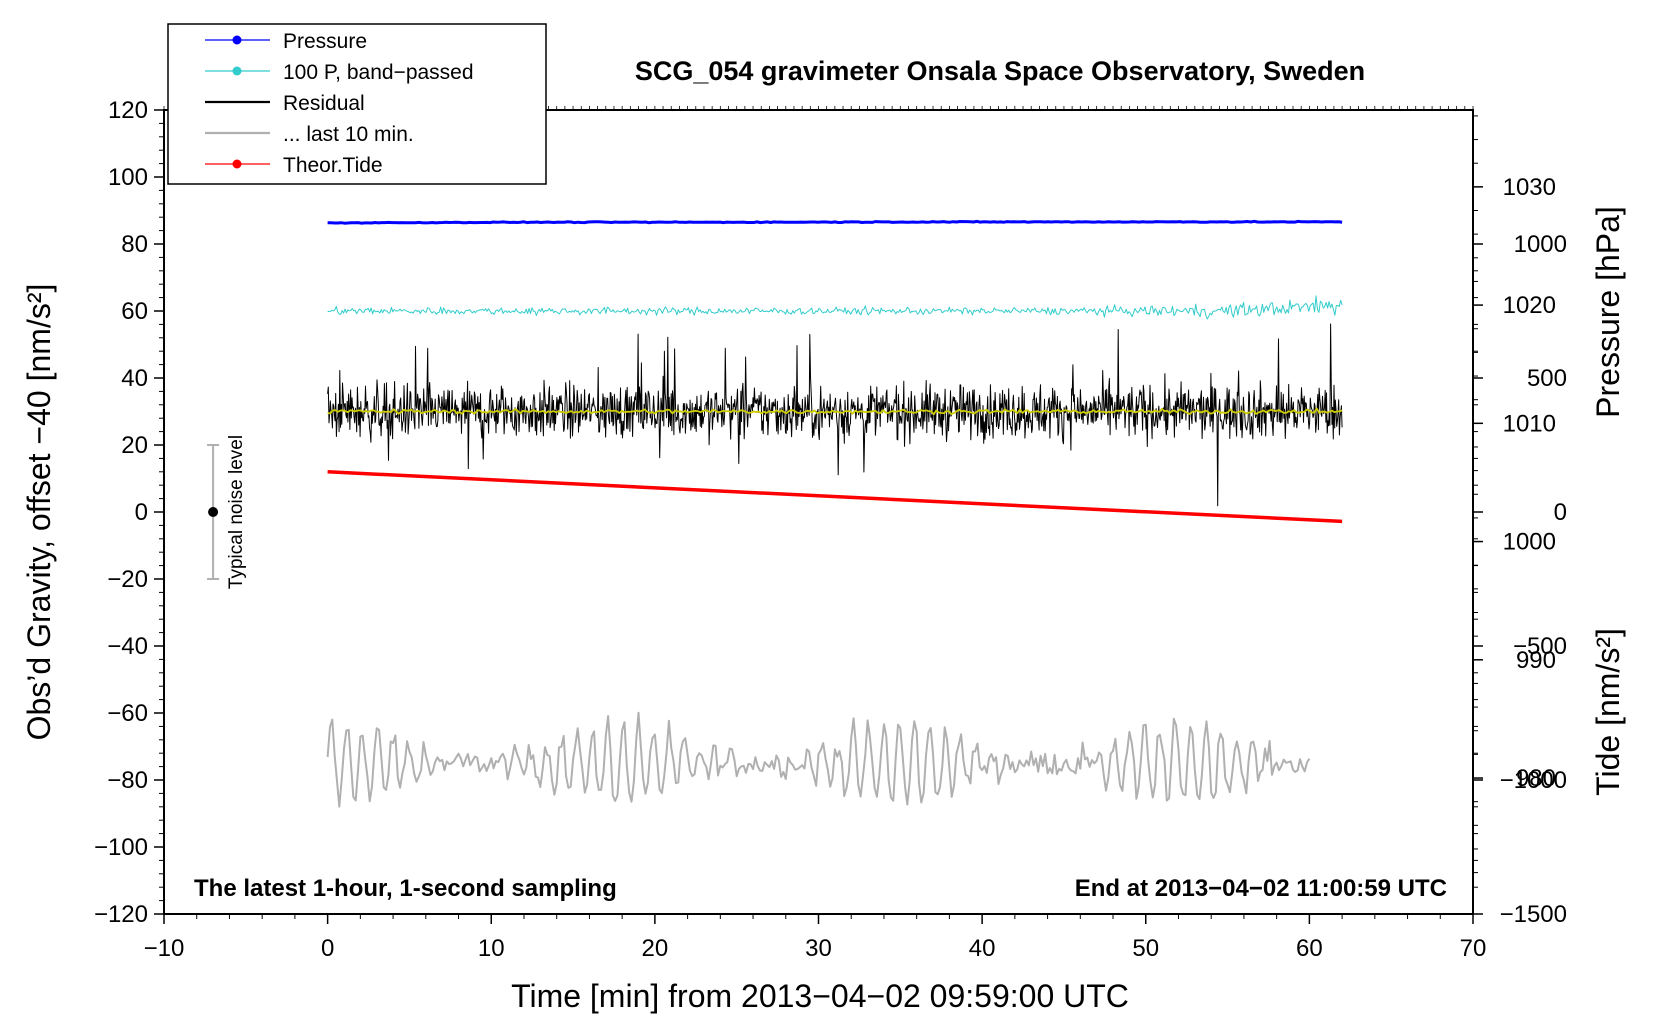  What do you see at coordinates (134, 378) in the screenshot?
I see `y-tick-label: 40` at bounding box center [134, 378].